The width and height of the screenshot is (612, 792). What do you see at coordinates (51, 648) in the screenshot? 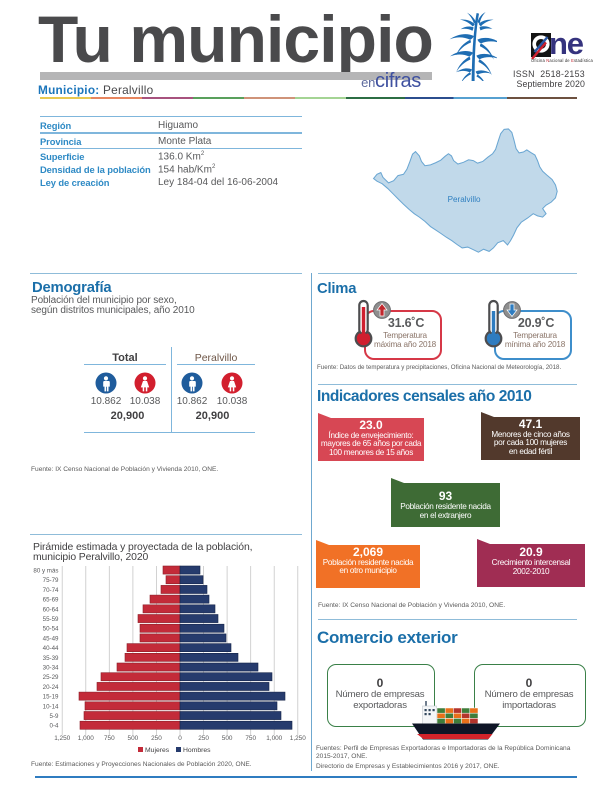
I see `svg-text: 40-44` at bounding box center [51, 648].